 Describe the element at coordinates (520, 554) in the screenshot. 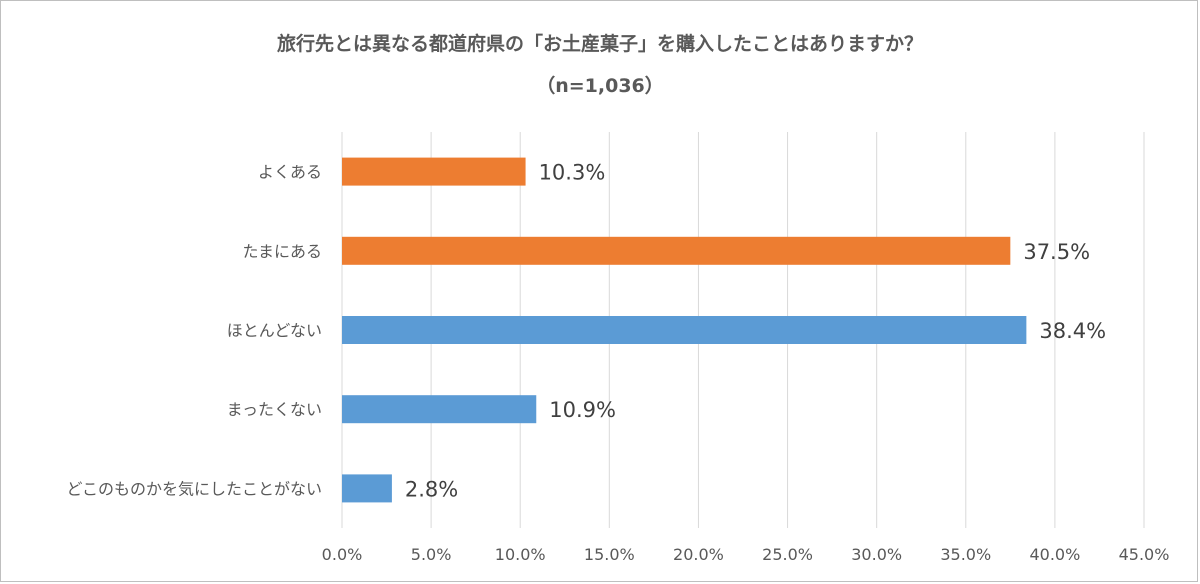

I see `x-tick-label: 10.0%` at that location.